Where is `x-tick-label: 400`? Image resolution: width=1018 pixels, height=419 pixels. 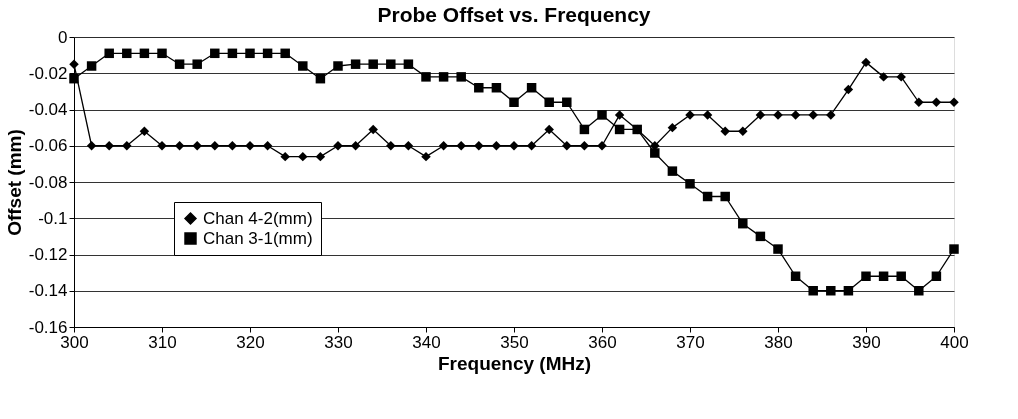 x-tick-label: 400 is located at coordinates (954, 342).